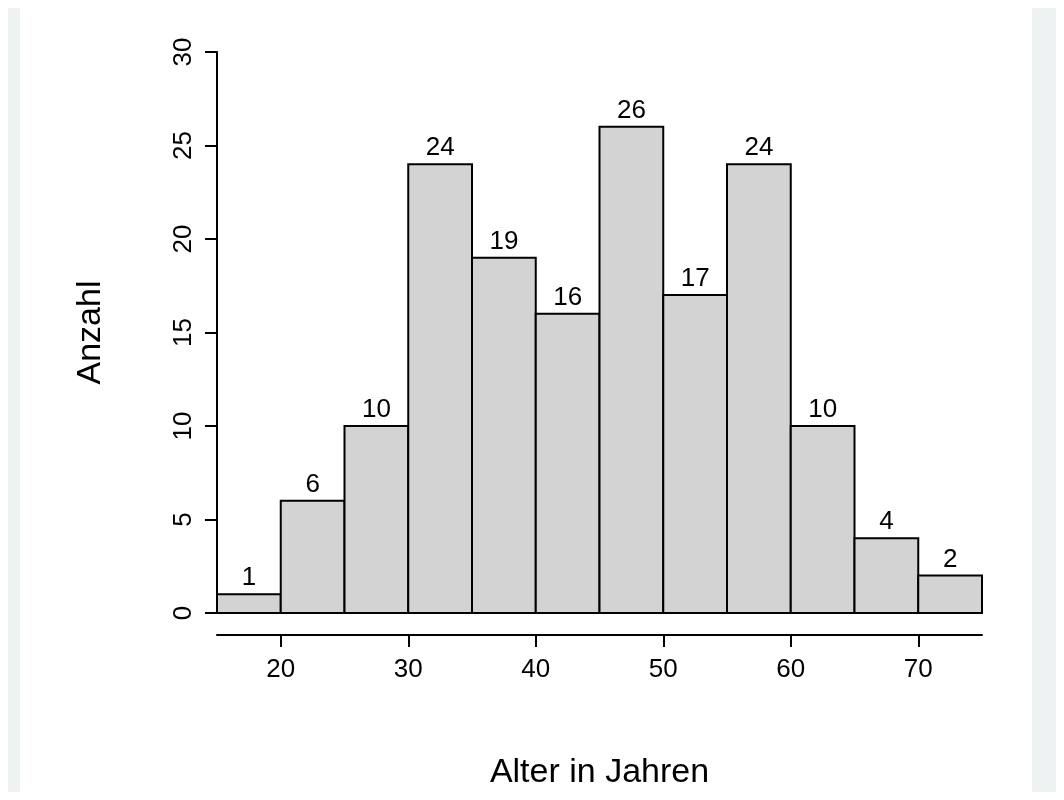 The height and width of the screenshot is (800, 1064). Describe the element at coordinates (182, 239) in the screenshot. I see `y-tick-label: 20` at that location.